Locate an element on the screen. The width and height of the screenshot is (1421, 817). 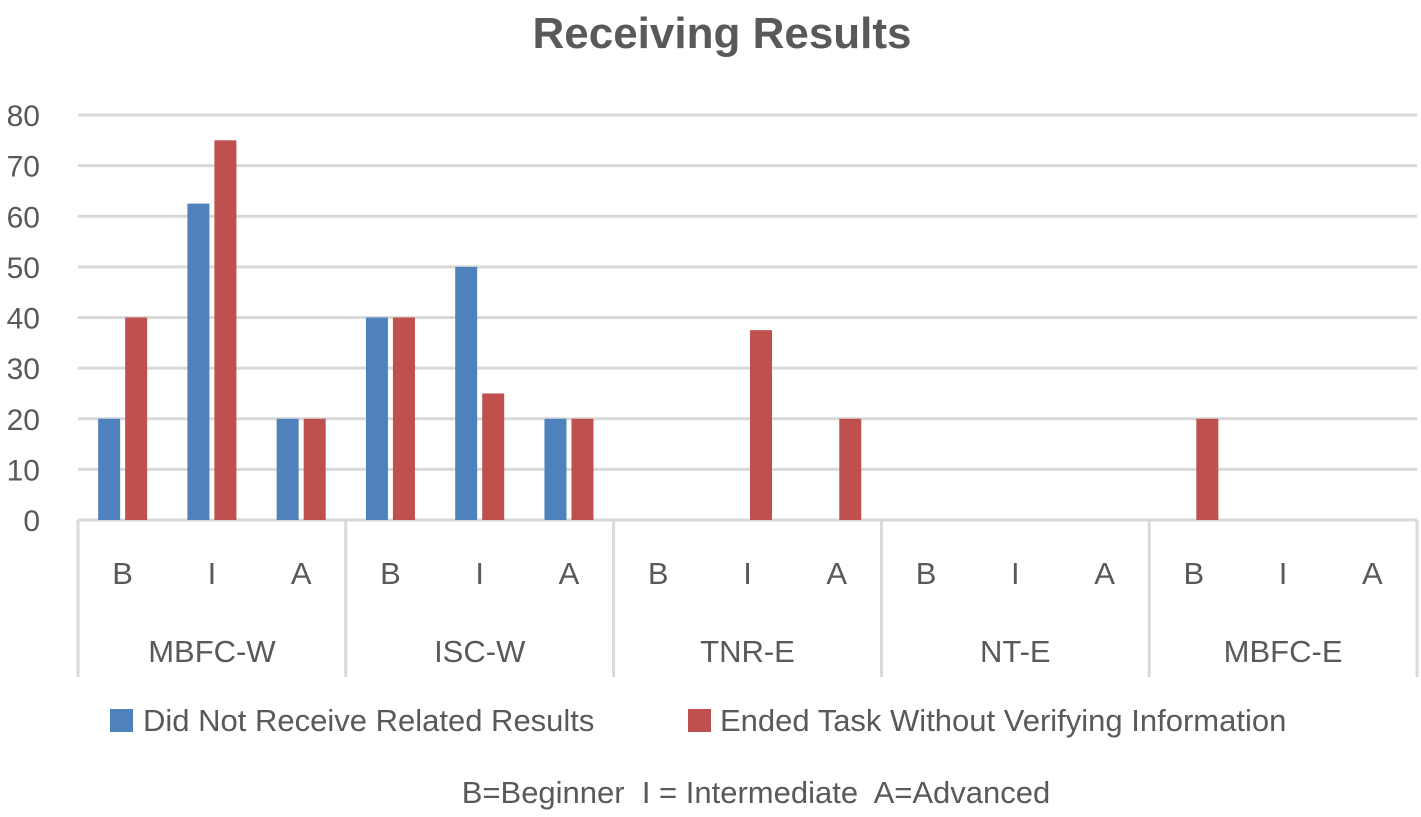
y-tick-label: 80 is located at coordinates (23, 116).